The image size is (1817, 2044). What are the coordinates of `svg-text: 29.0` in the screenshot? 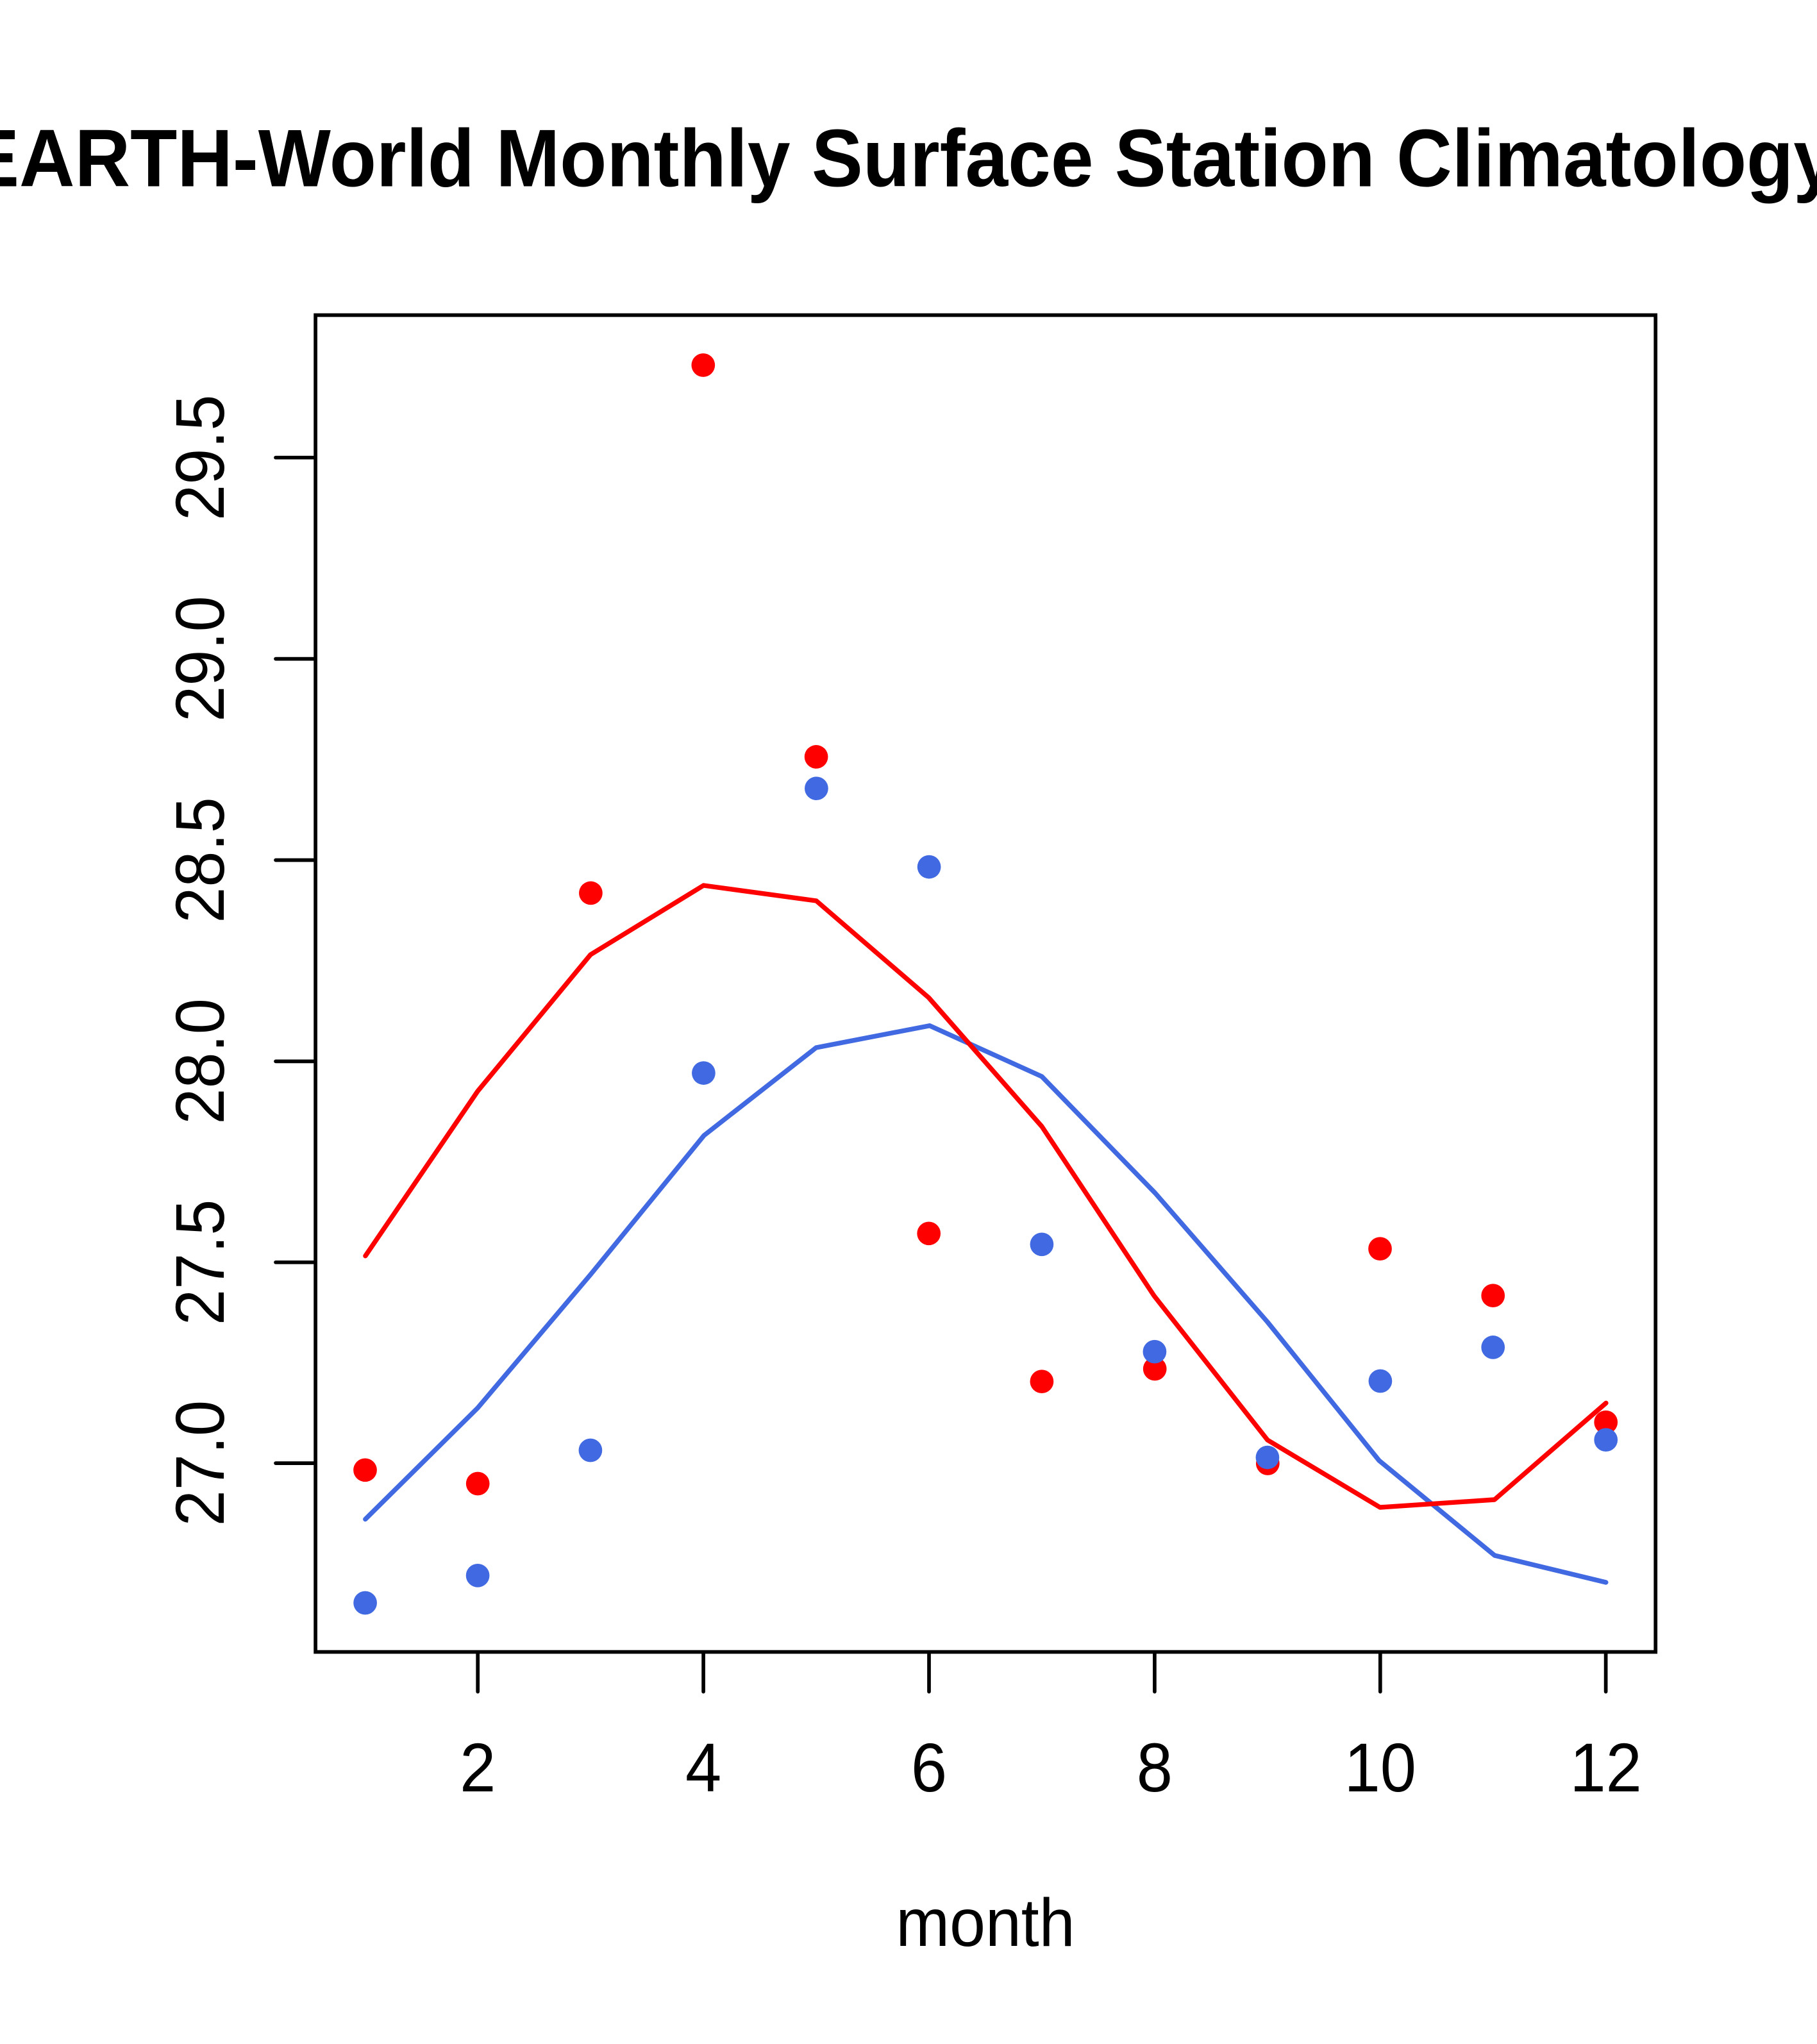 It's located at (200, 659).